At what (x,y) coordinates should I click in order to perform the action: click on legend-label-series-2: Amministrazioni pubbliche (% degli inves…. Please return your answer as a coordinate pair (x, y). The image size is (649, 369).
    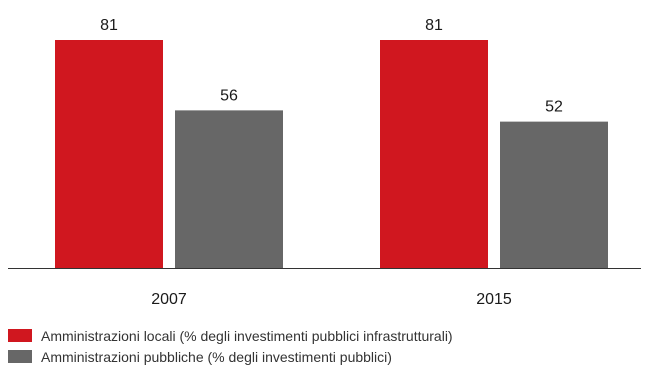
    Looking at the image, I should click on (216, 356).